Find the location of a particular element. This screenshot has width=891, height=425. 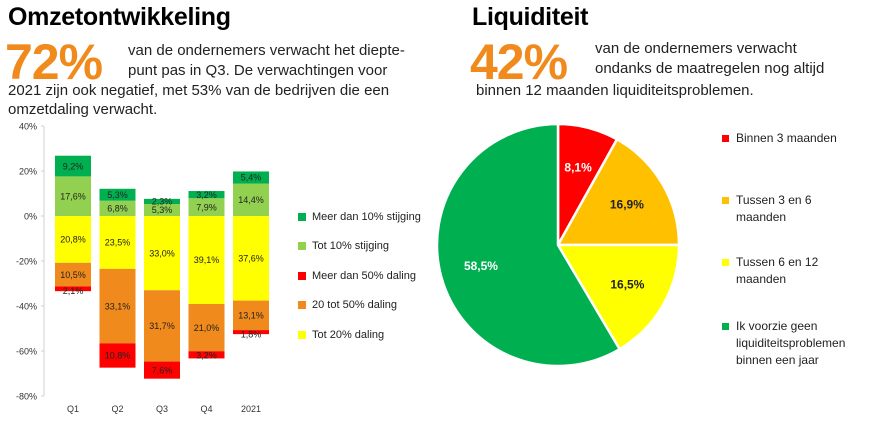

x-category-label: Q4 is located at coordinates (206, 409).